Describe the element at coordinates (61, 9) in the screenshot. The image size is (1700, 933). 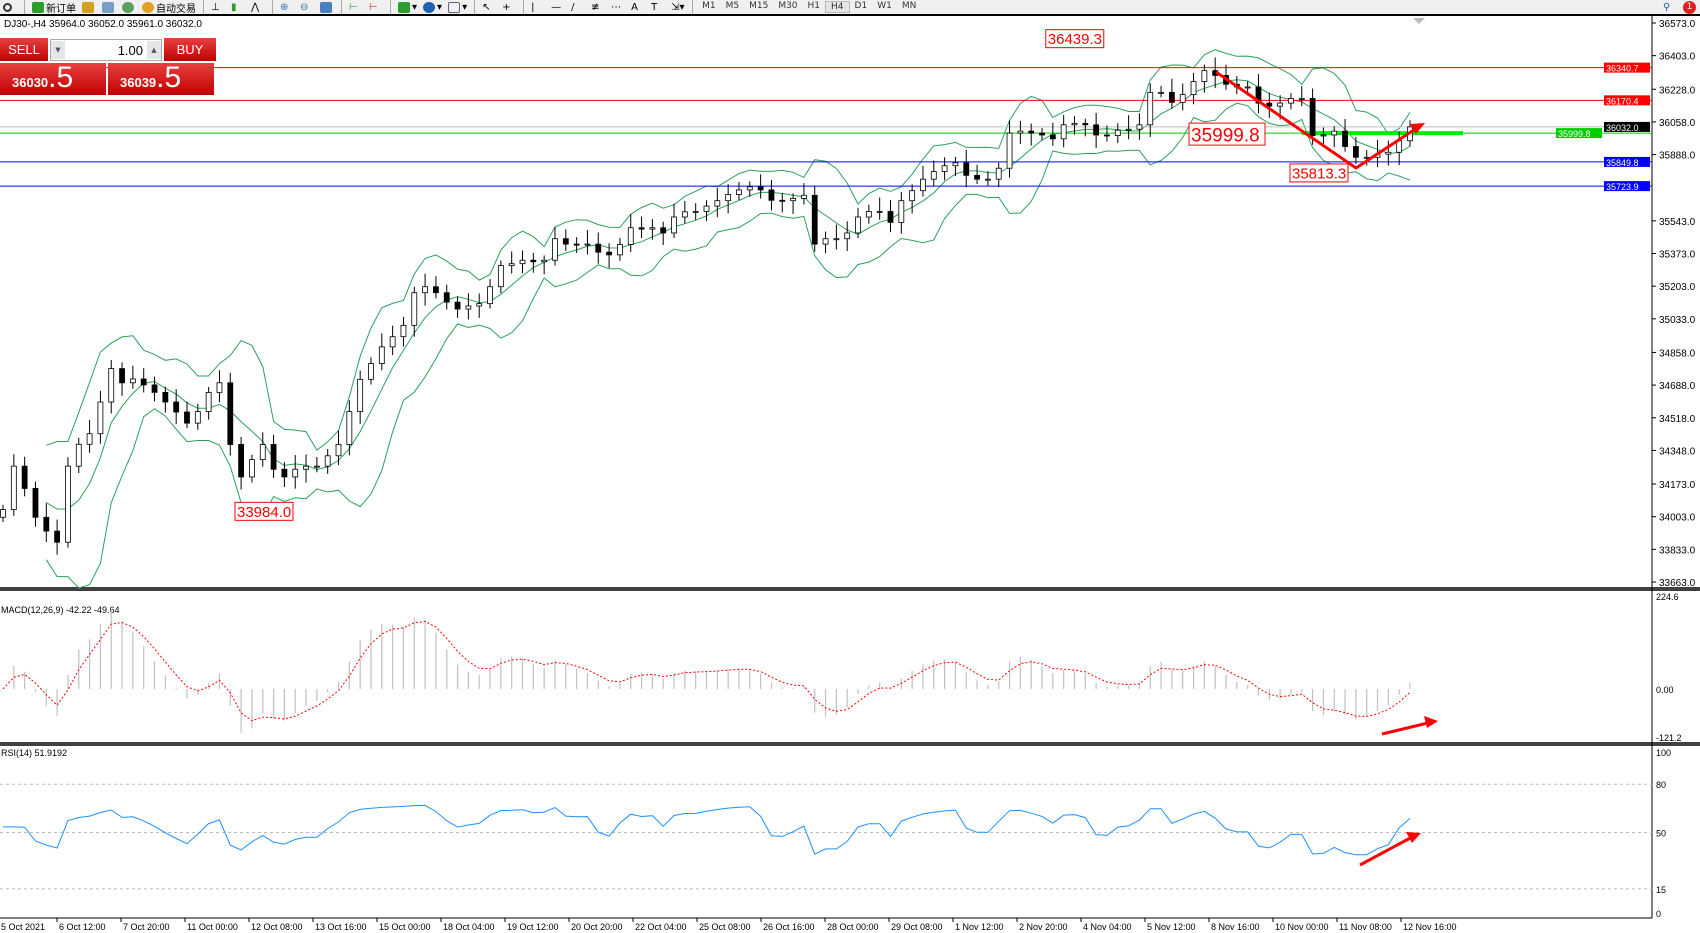
I see `new-order-label: 新订单` at that location.